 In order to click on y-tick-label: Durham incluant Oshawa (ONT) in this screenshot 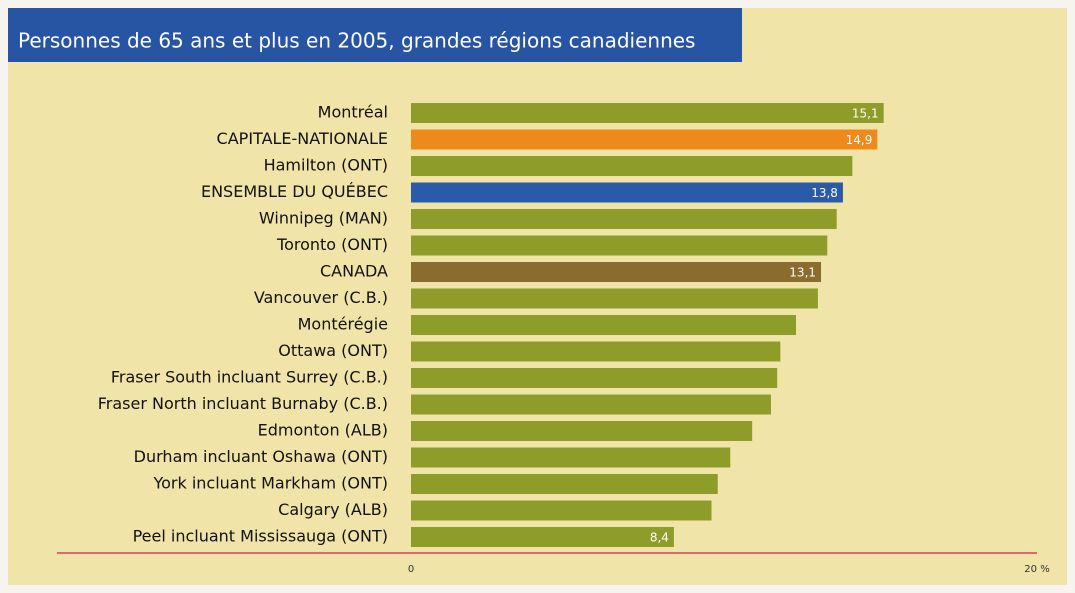, I will do `click(261, 456)`.